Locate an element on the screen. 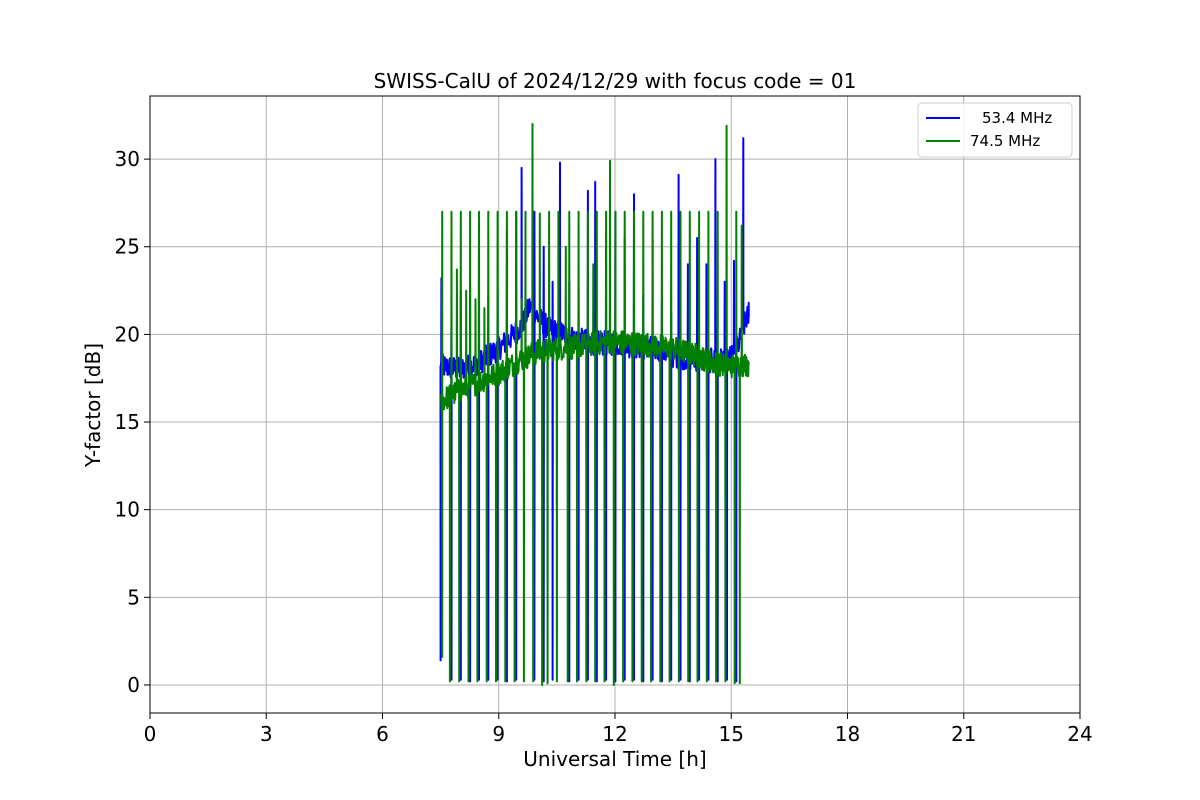 The width and height of the screenshot is (1200, 800). y-axis-label: Y-factor [dB] is located at coordinates (93, 405).